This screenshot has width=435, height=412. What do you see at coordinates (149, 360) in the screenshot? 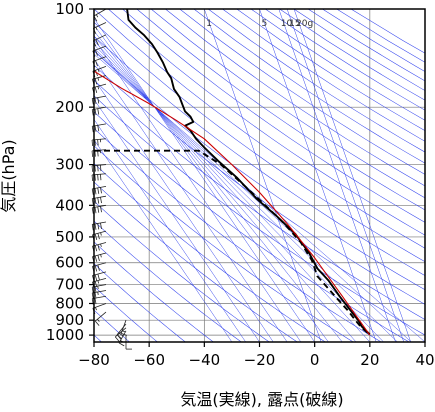
I see `x-tick-label: −60` at bounding box center [149, 360].